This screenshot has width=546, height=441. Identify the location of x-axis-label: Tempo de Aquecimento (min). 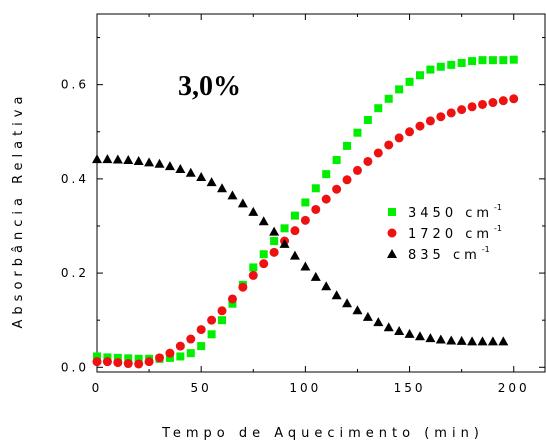
(322, 433).